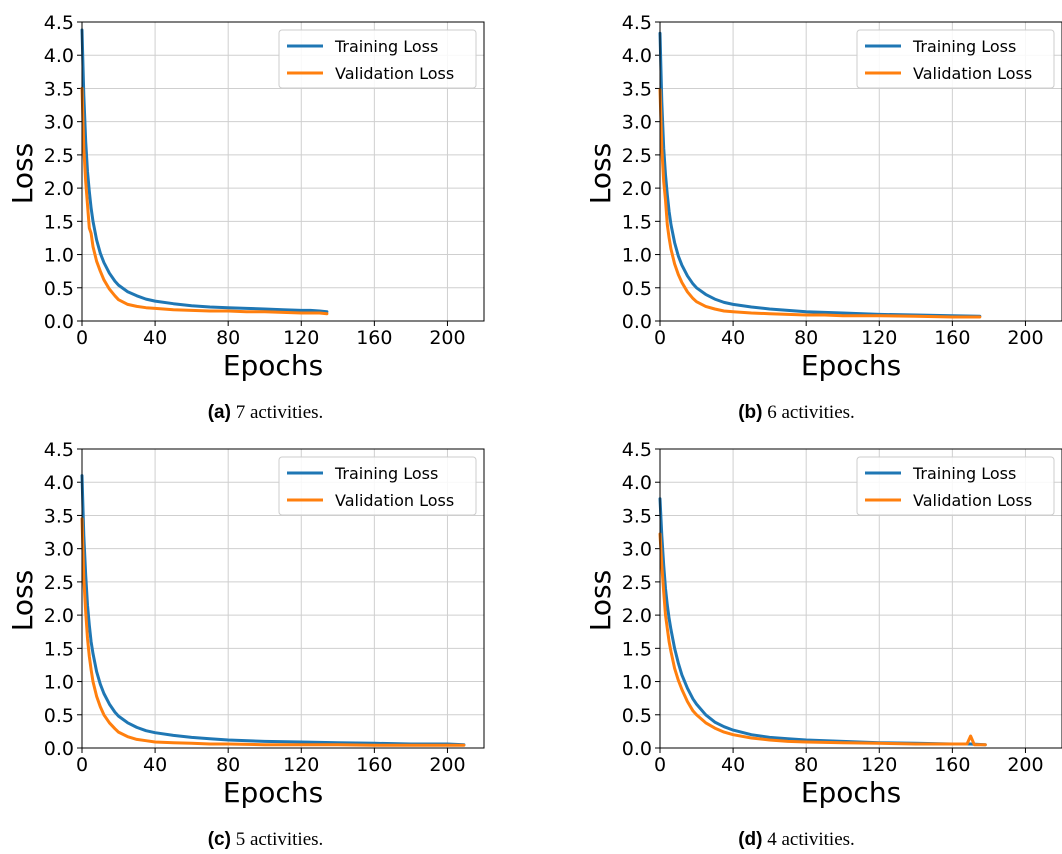  I want to click on caption-tag: (a), so click(219, 412).